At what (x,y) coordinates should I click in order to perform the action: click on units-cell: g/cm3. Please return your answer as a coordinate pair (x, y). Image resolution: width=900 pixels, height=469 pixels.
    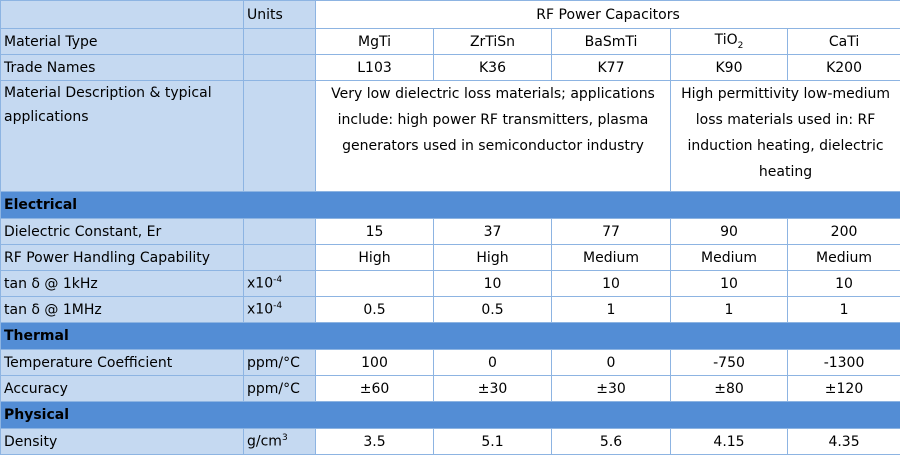
    Looking at the image, I should click on (279, 441).